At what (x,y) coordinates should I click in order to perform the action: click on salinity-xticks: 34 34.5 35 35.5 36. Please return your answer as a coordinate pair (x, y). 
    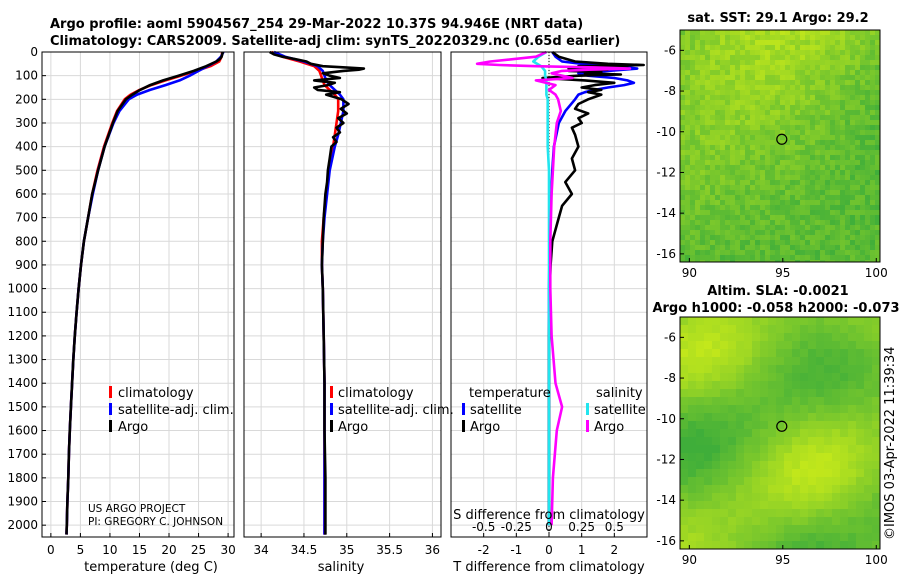
    Looking at the image, I should click on (346, 545).